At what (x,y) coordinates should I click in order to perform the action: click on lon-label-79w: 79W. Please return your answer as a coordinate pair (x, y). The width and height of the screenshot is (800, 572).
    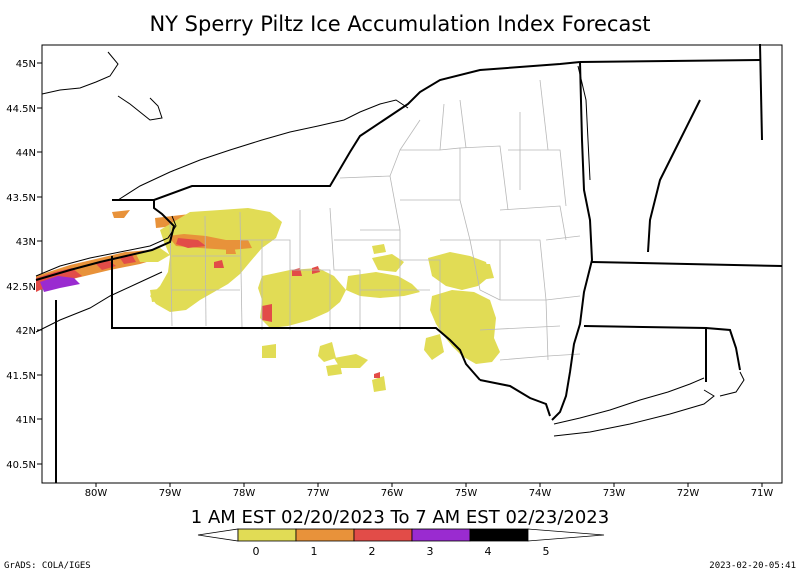
    Looking at the image, I should click on (170, 493).